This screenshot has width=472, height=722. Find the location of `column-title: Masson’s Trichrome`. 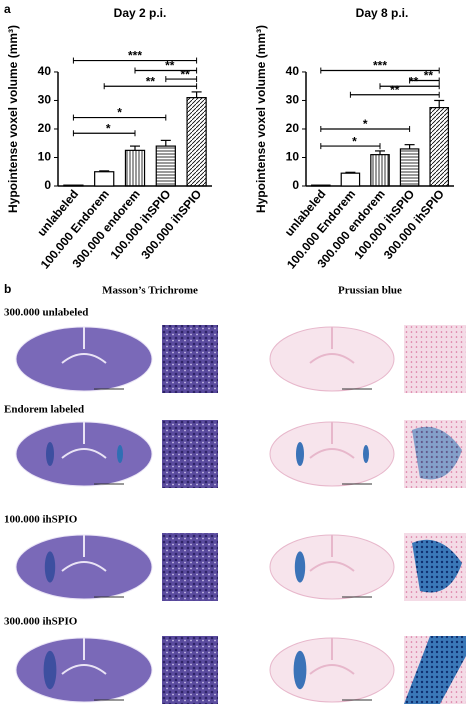

column-title: Masson’s Trichrome is located at coordinates (150, 291).